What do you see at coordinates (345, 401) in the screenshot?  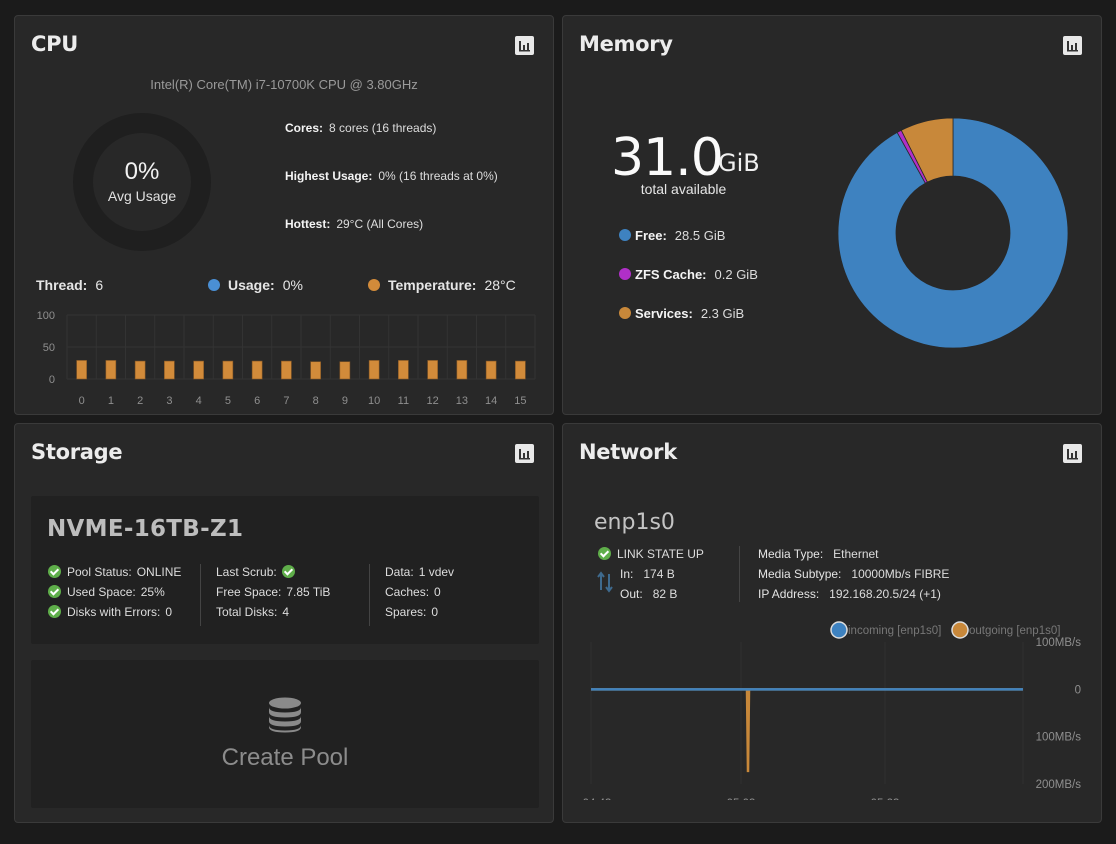 I see `x-tick-label: 9` at bounding box center [345, 401].